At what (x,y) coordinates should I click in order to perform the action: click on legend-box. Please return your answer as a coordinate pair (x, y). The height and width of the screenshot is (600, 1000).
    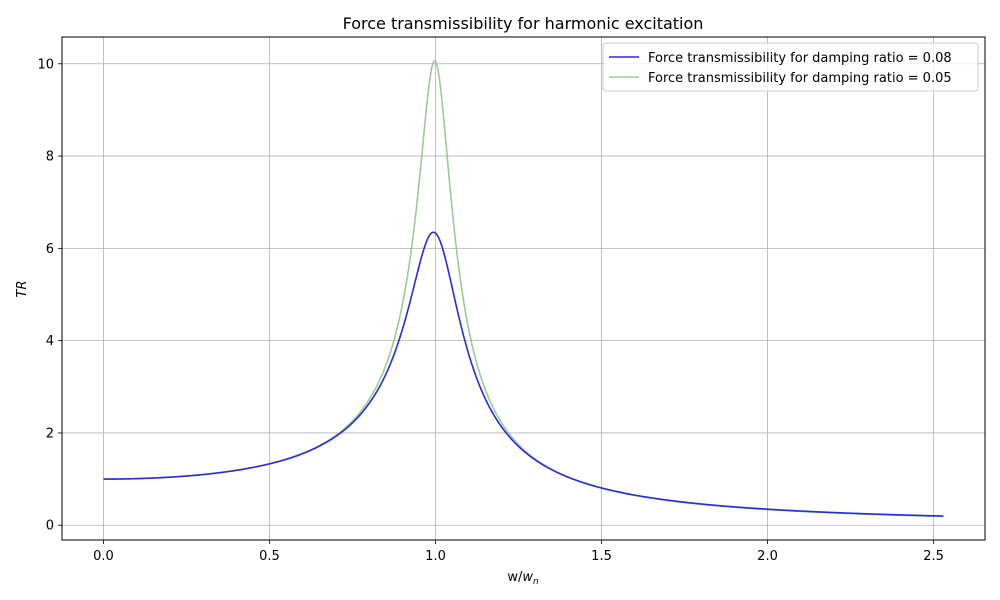
    Looking at the image, I should click on (790, 67).